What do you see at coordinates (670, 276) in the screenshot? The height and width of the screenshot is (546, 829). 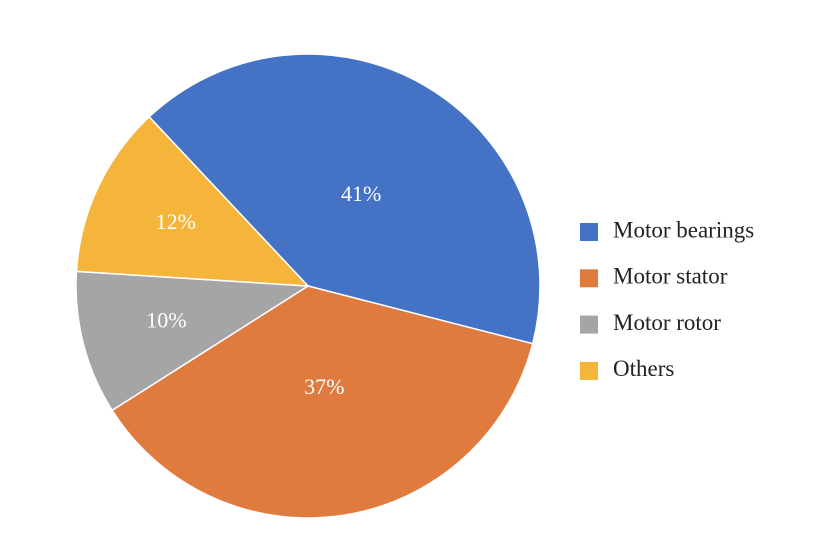 I see `legend-label: Motor stator` at bounding box center [670, 276].